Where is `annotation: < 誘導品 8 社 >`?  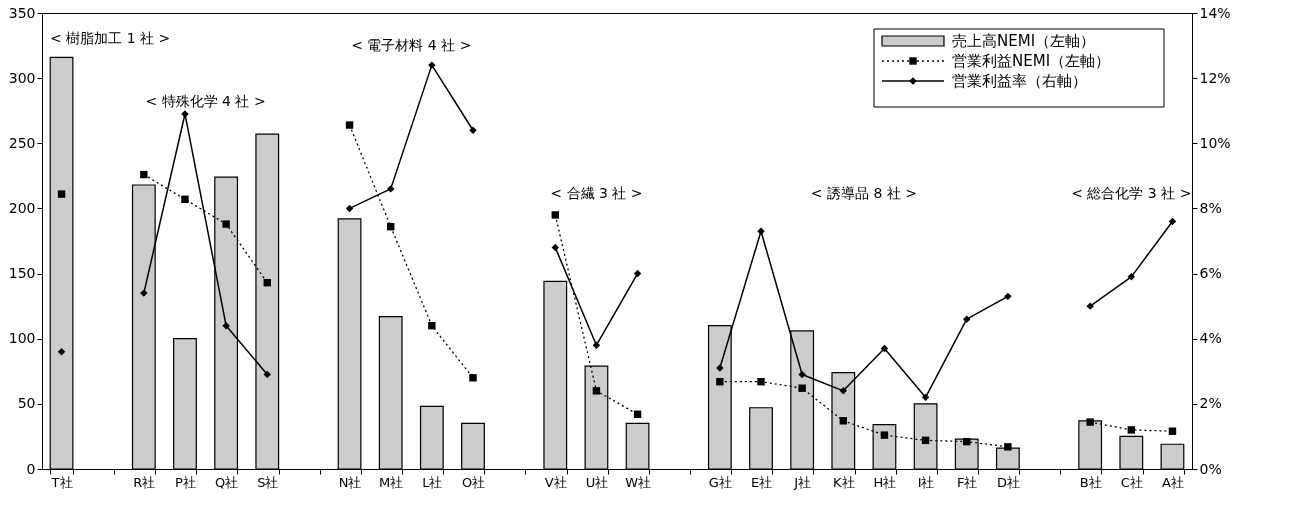 annotation: < 誘導品 8 社 > is located at coordinates (863, 193).